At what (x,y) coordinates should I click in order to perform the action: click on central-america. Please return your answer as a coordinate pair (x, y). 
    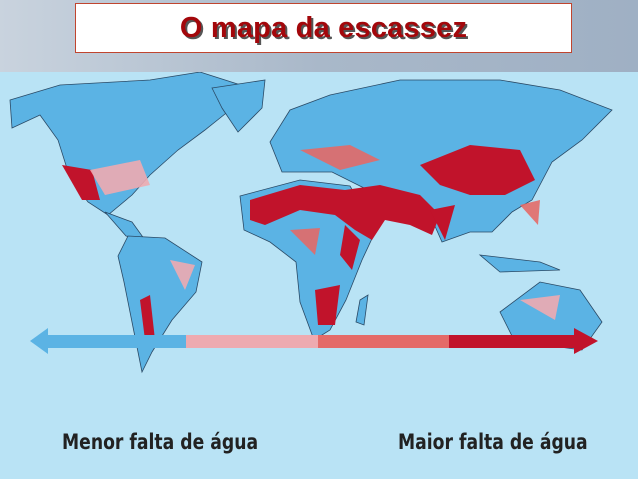
    Looking at the image, I should click on (125, 226).